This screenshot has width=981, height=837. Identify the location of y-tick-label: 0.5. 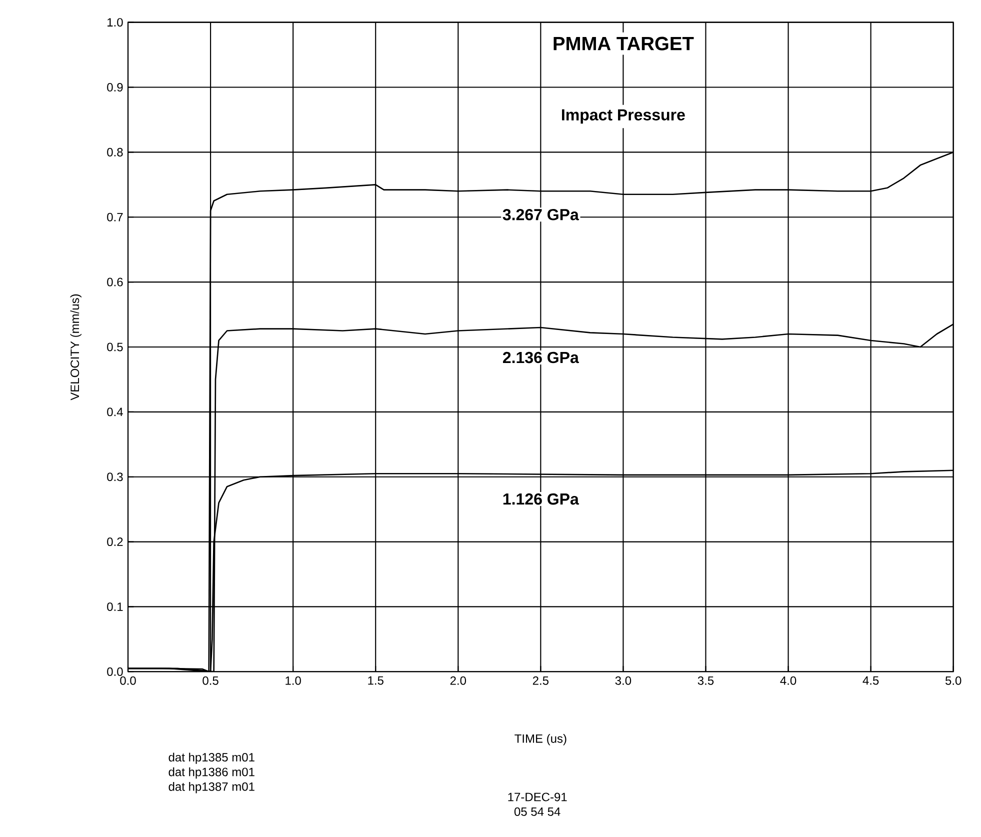
(115, 347).